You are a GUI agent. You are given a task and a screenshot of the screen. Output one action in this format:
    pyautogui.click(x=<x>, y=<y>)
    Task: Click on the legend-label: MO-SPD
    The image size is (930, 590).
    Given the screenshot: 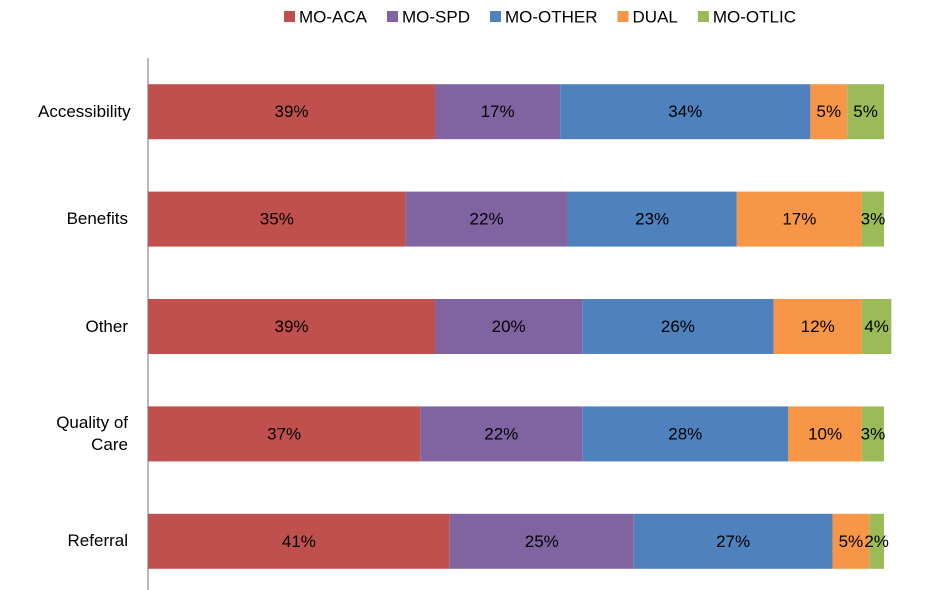 What is the action you would take?
    pyautogui.click(x=436, y=16)
    